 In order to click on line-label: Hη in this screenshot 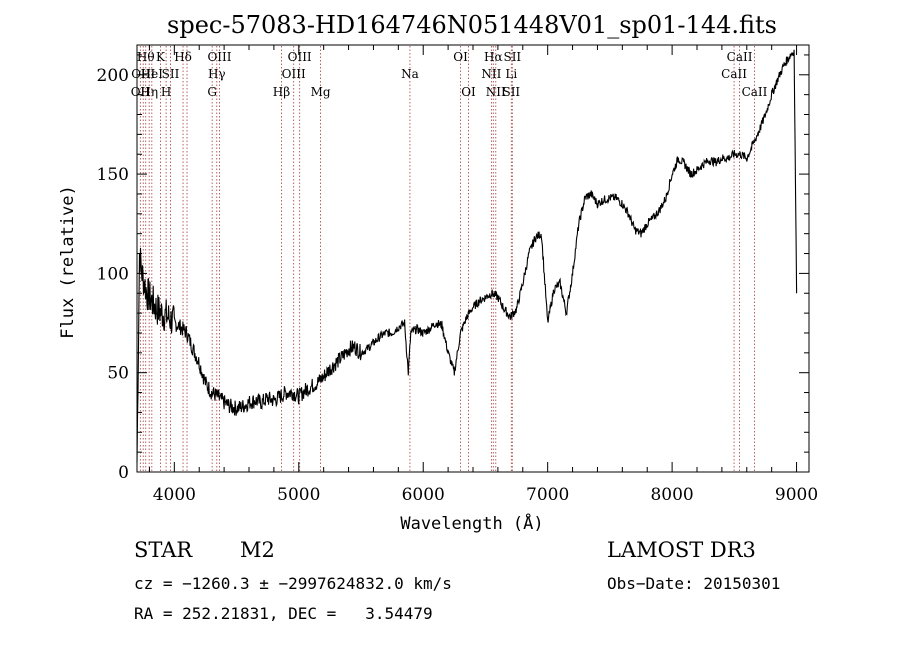, I will do `click(149, 92)`.